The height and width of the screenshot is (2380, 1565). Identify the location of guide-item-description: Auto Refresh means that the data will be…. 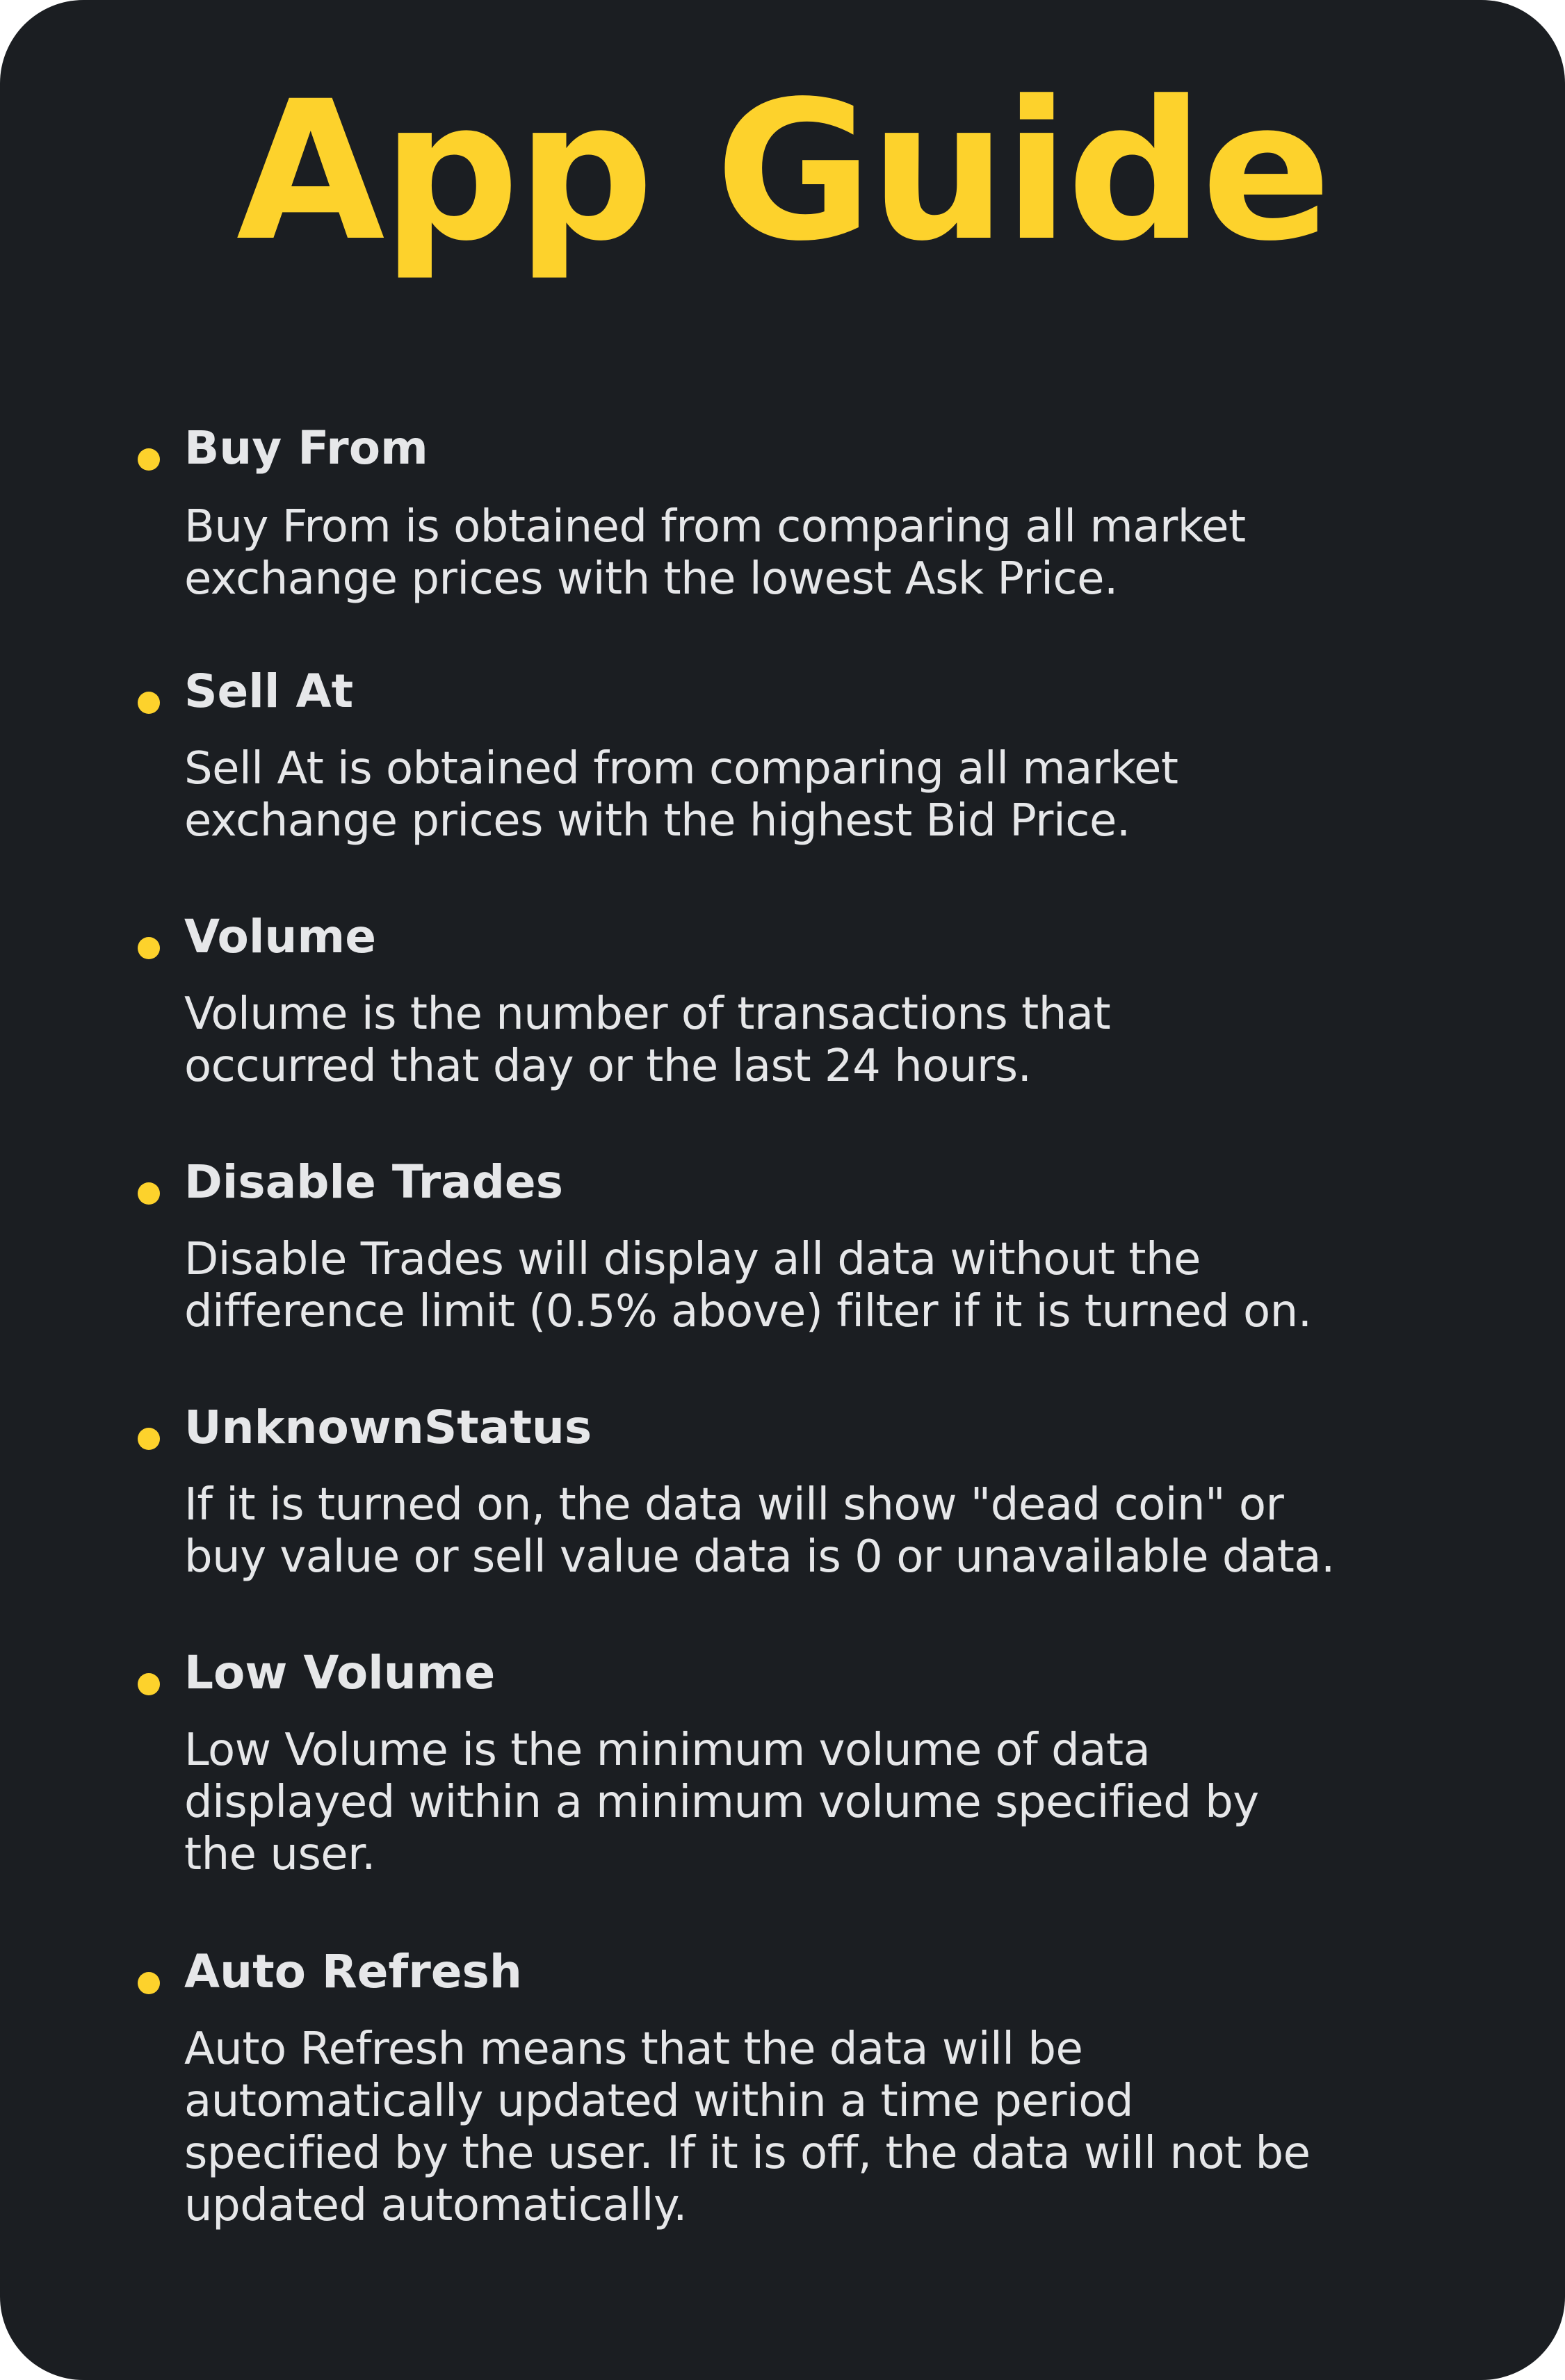
(851, 2127).